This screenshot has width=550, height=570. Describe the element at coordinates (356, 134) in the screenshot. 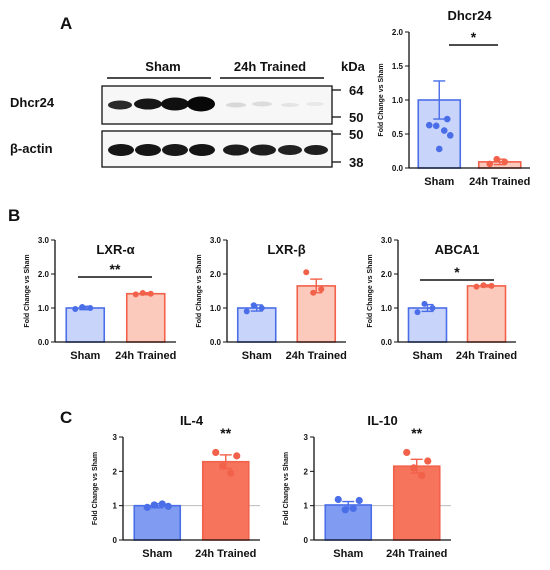

I see `marker-50b: 50` at that location.